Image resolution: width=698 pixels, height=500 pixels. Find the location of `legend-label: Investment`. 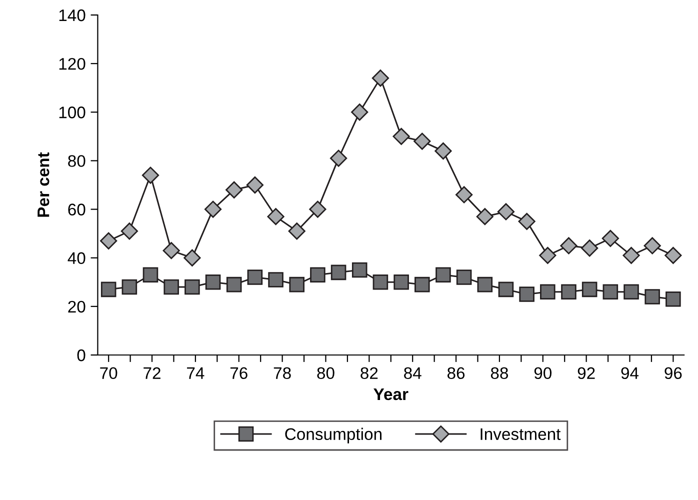

legend-label: Investment is located at coordinates (520, 434).